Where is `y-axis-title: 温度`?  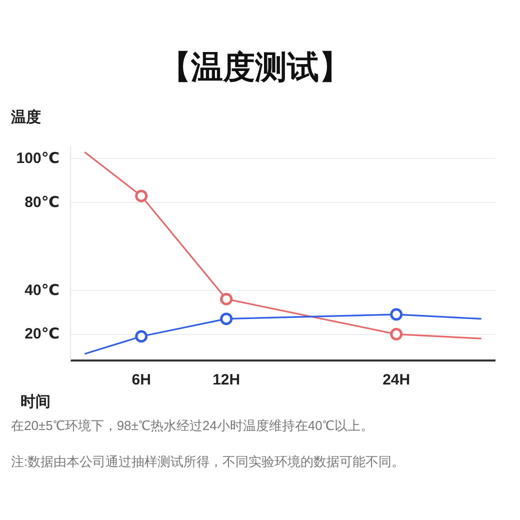
y-axis-title: 温度 is located at coordinates (26, 118).